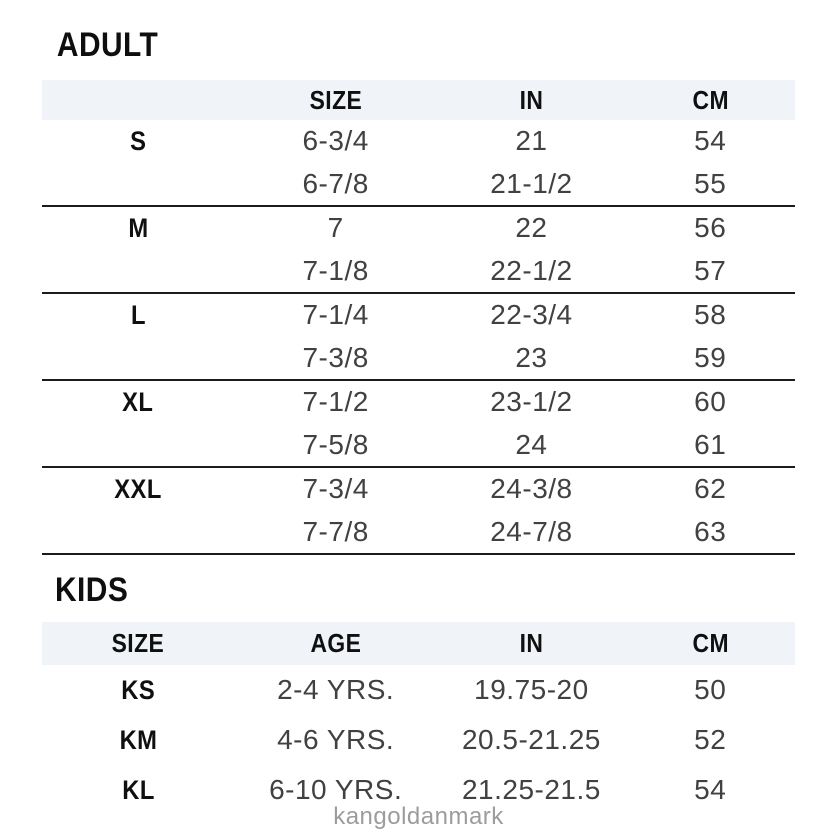 This screenshot has width=838, height=838. Describe the element at coordinates (531, 531) in the screenshot. I see `inches-value: 24-7/8` at that location.